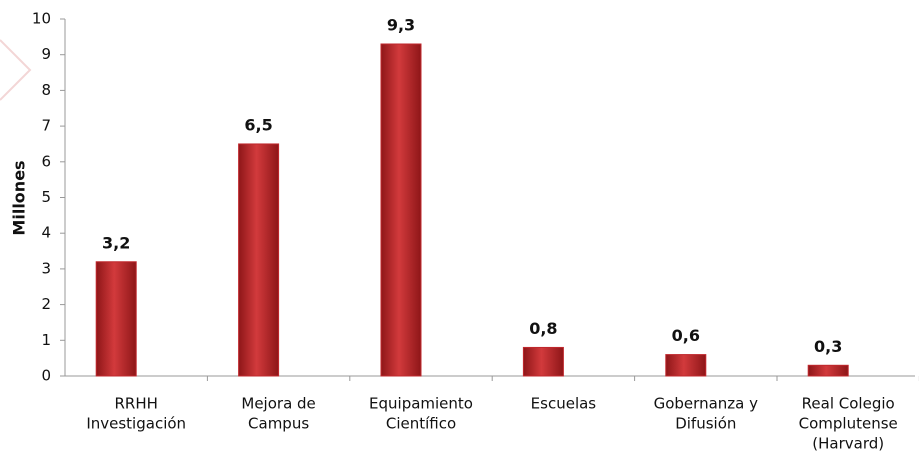 This screenshot has height=468, width=919. I want to click on y-tick-label: 9, so click(46, 54).